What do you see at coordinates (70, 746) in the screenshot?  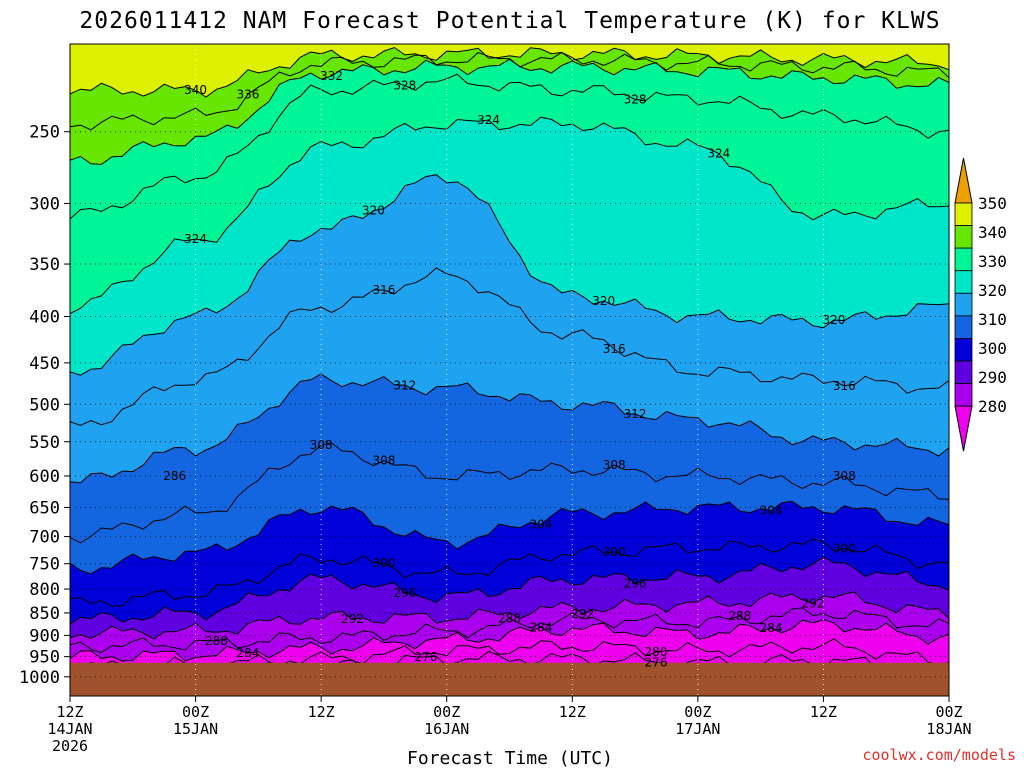 I see `x-tick-year-0: 2026` at bounding box center [70, 746].